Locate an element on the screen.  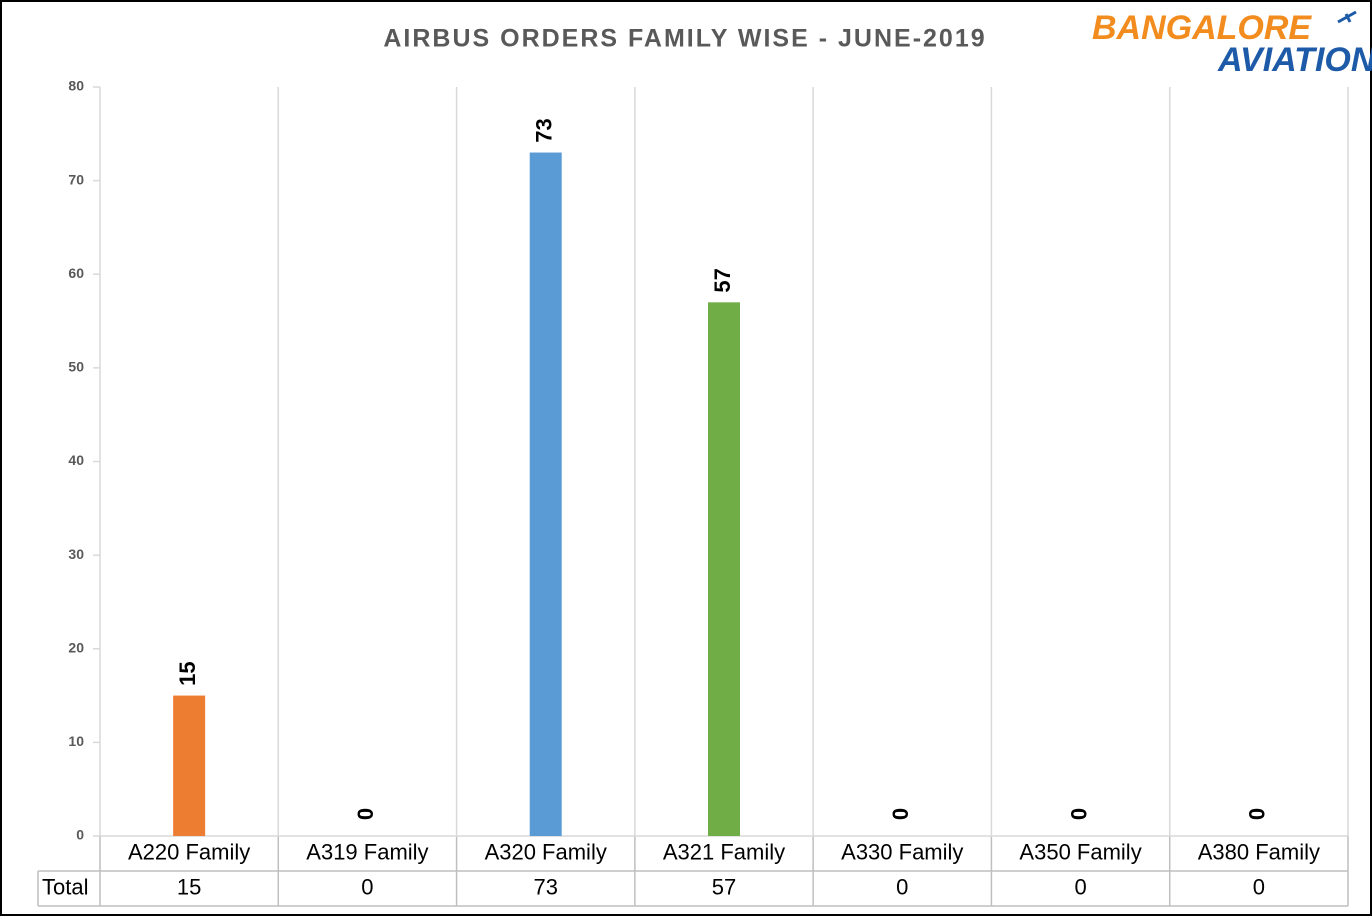
y-tick-label: 20 is located at coordinates (76, 647).